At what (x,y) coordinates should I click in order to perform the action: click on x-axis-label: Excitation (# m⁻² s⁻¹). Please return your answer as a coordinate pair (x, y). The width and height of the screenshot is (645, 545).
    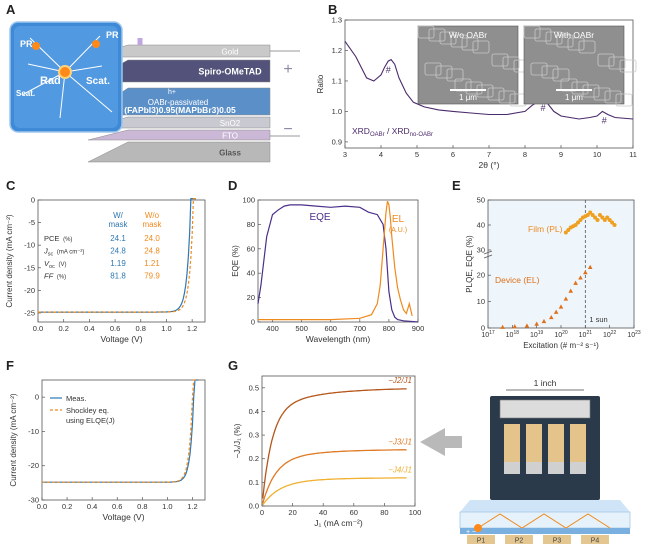
    Looking at the image, I should click on (561, 345).